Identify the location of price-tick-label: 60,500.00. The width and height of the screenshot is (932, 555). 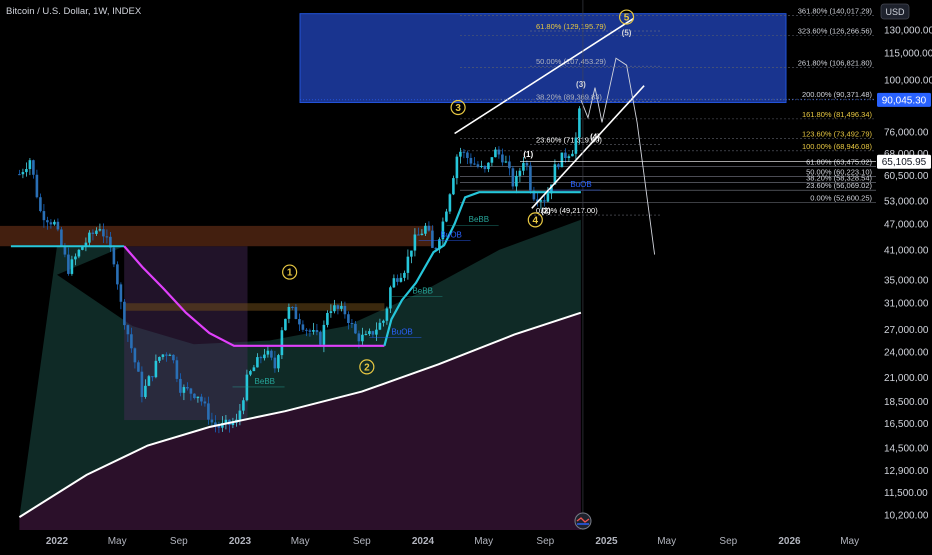
(906, 176).